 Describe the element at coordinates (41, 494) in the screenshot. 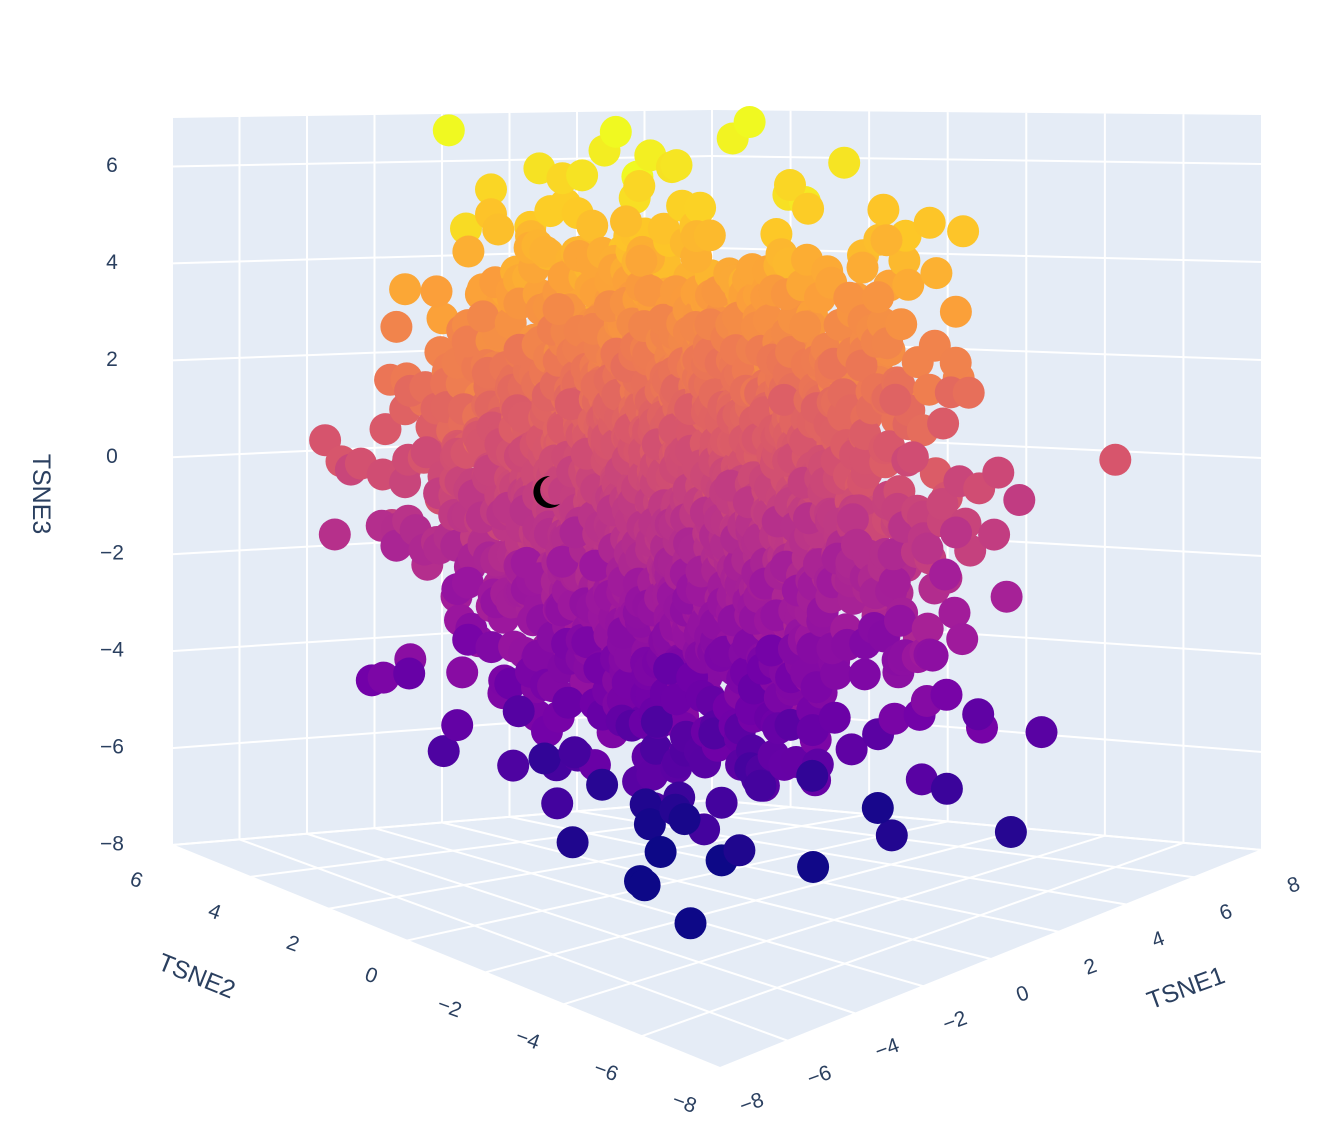

I see `z-axis-title: TSNE3` at that location.